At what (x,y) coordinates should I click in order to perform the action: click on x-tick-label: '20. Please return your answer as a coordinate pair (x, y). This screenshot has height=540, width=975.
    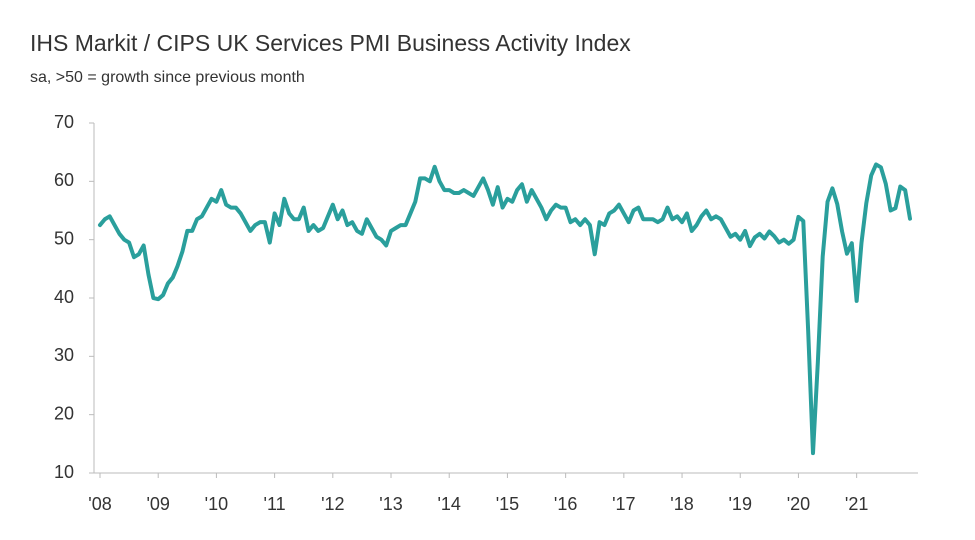
    Looking at the image, I should click on (798, 504).